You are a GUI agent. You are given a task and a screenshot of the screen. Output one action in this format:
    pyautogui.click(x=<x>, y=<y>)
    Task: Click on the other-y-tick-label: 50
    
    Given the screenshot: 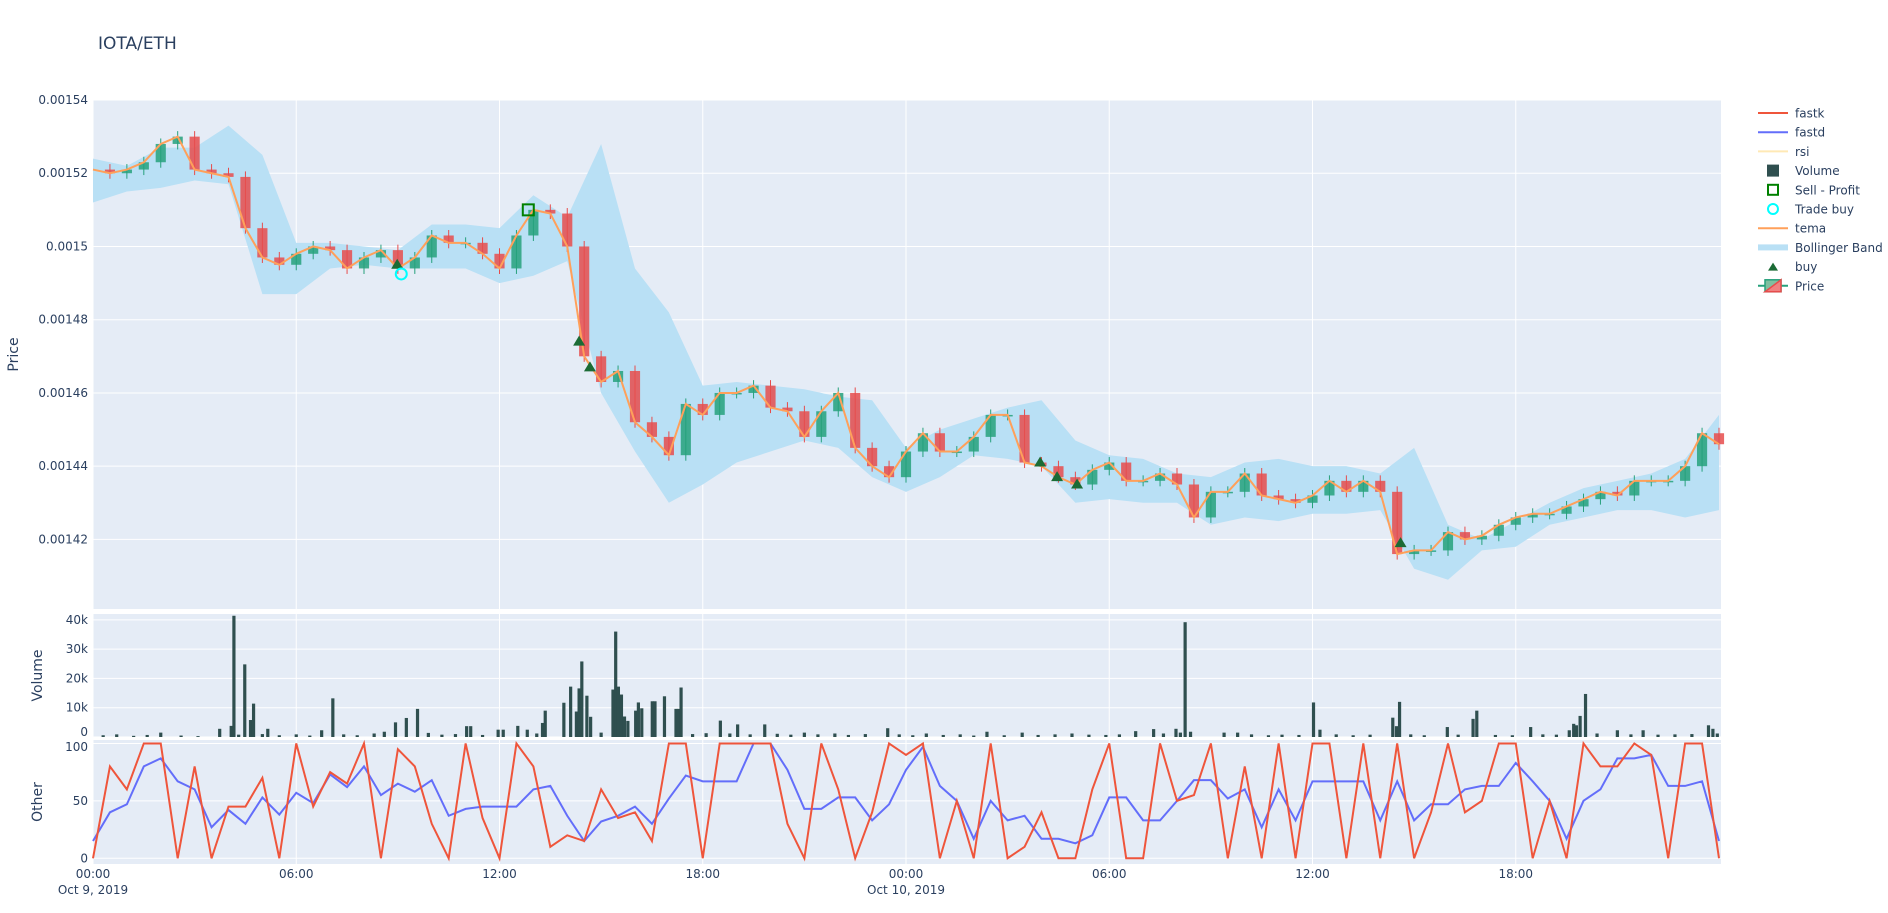 What is the action you would take?
    pyautogui.click(x=80, y=801)
    